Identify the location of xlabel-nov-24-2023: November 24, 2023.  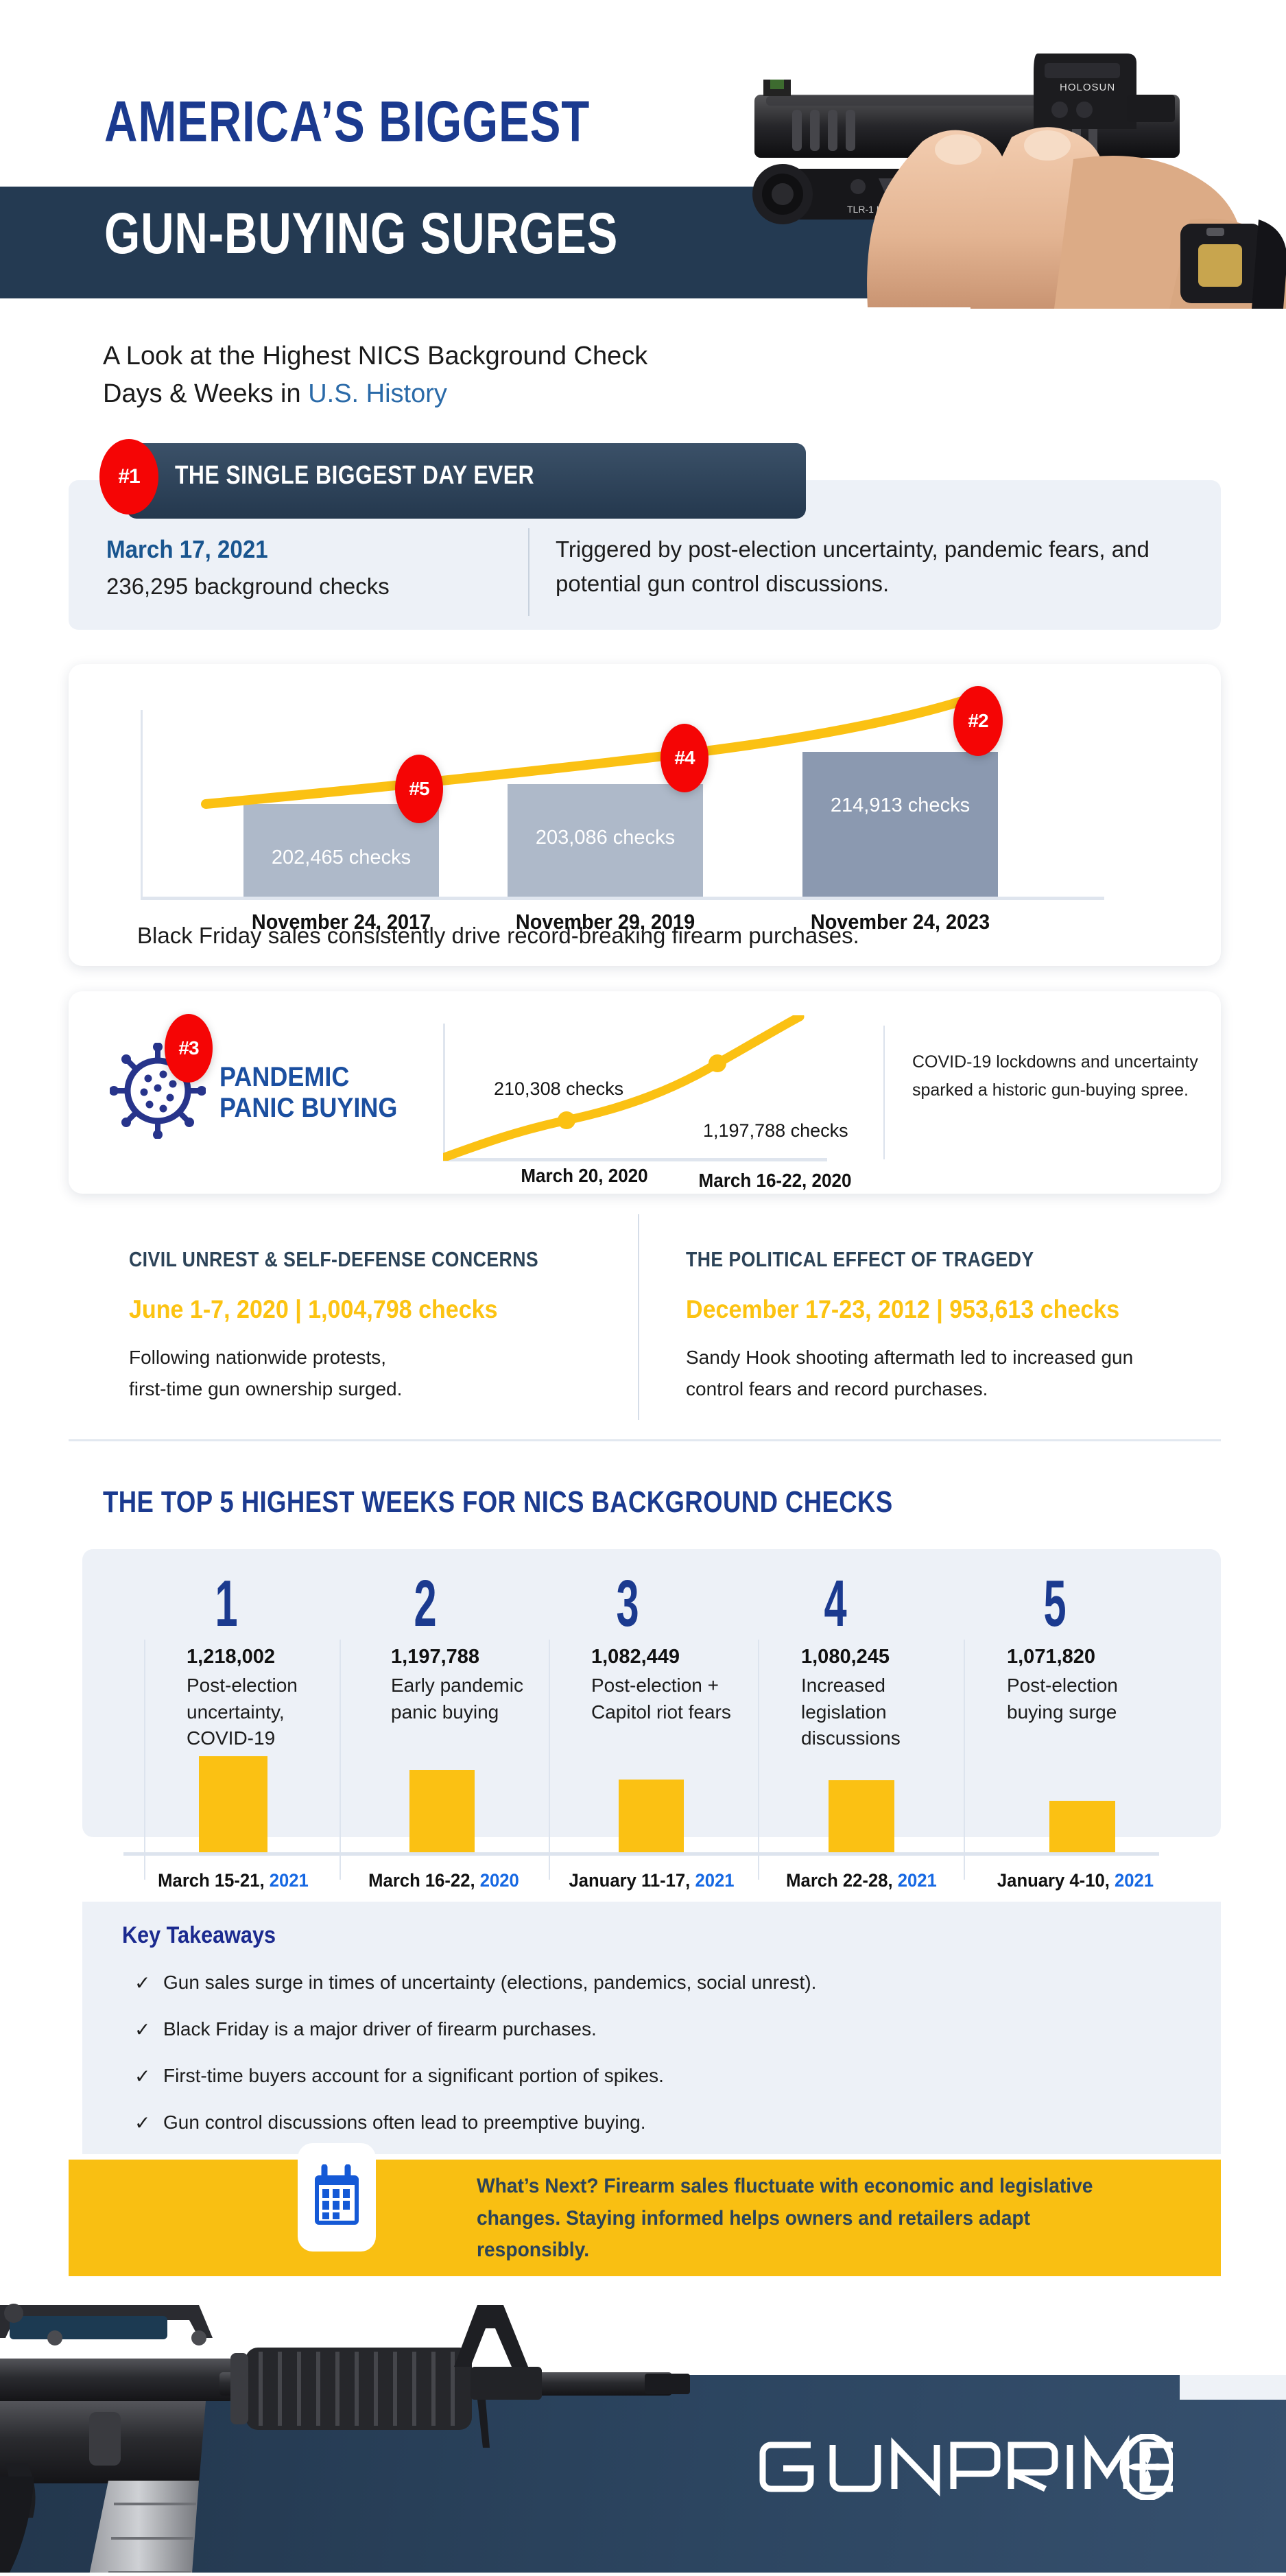
(900, 922).